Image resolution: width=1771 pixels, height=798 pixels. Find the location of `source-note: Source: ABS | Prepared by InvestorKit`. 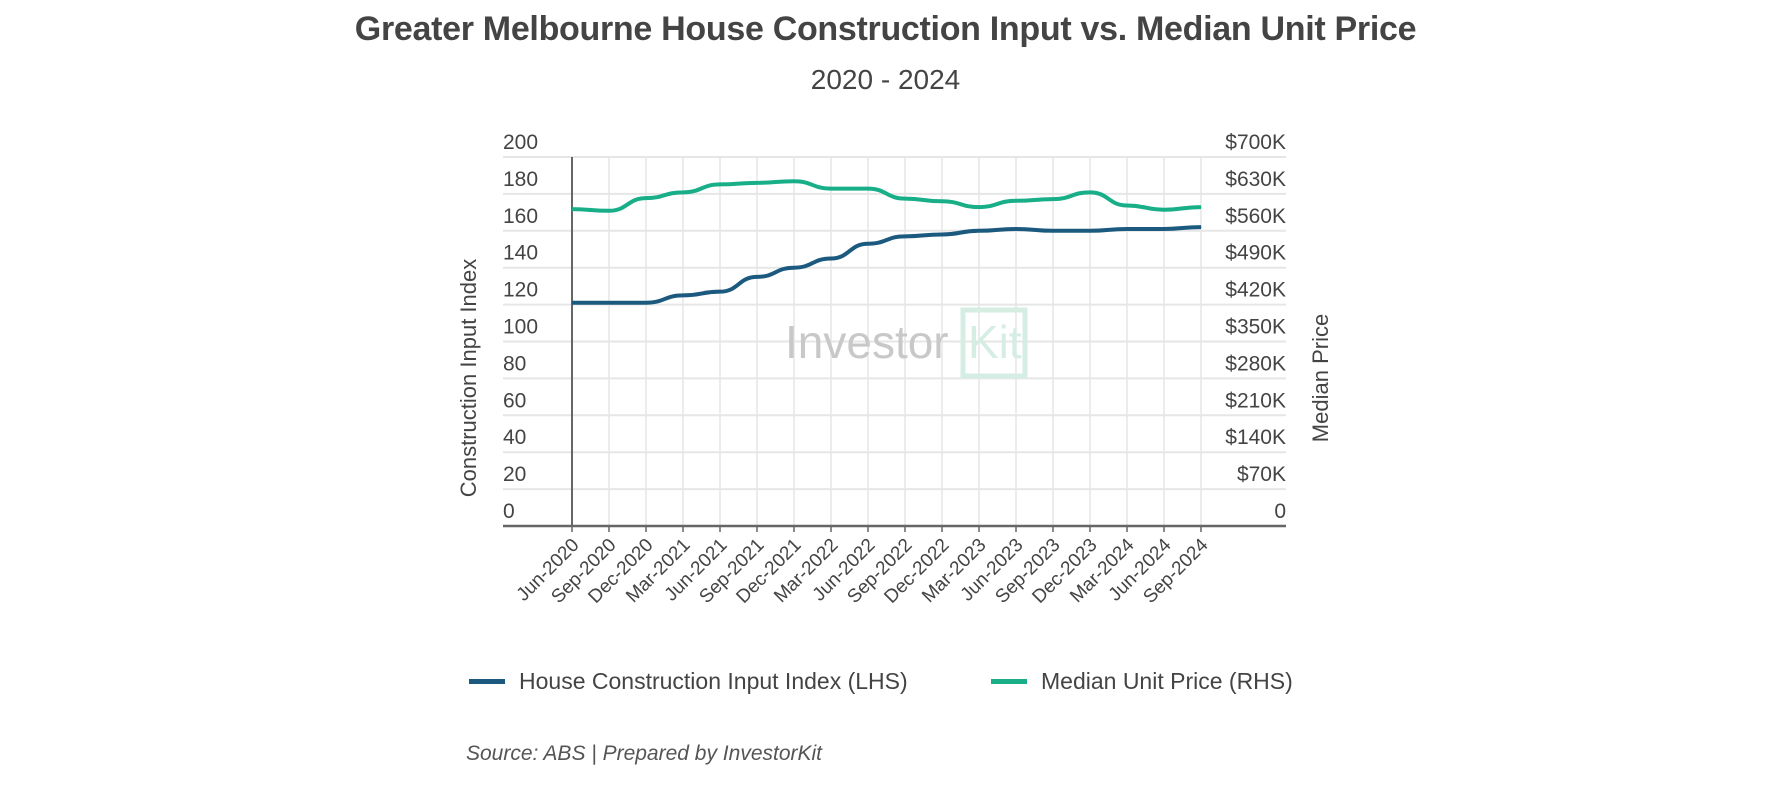

source-note: Source: ABS | Prepared by InvestorKit is located at coordinates (644, 753).